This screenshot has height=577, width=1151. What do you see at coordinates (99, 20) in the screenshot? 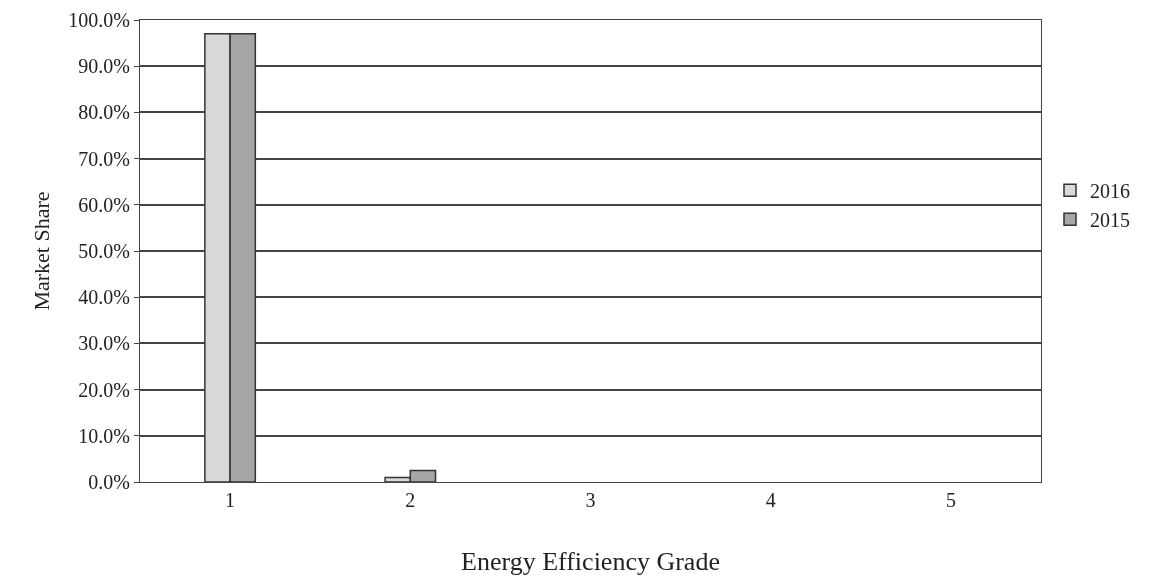
I see `y-tick-label: 100.0%` at bounding box center [99, 20].